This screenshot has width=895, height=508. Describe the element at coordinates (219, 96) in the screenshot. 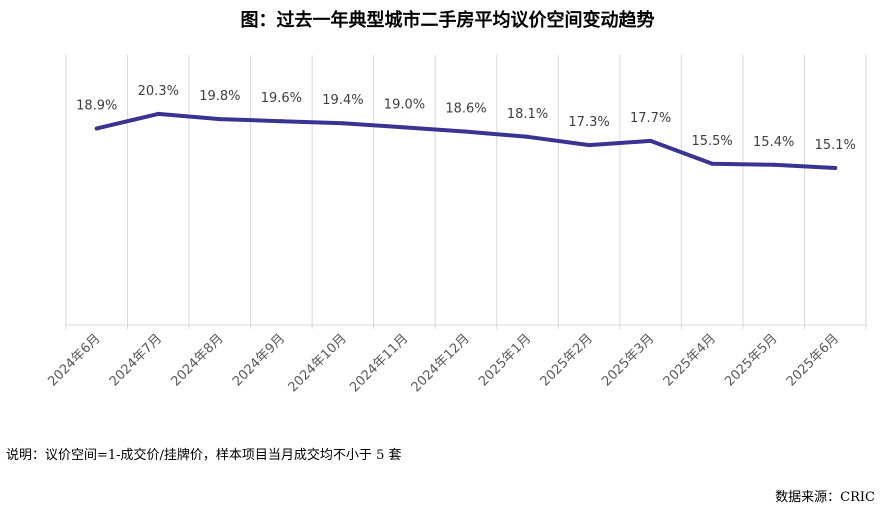

I see `data-label: 19.8%` at that location.